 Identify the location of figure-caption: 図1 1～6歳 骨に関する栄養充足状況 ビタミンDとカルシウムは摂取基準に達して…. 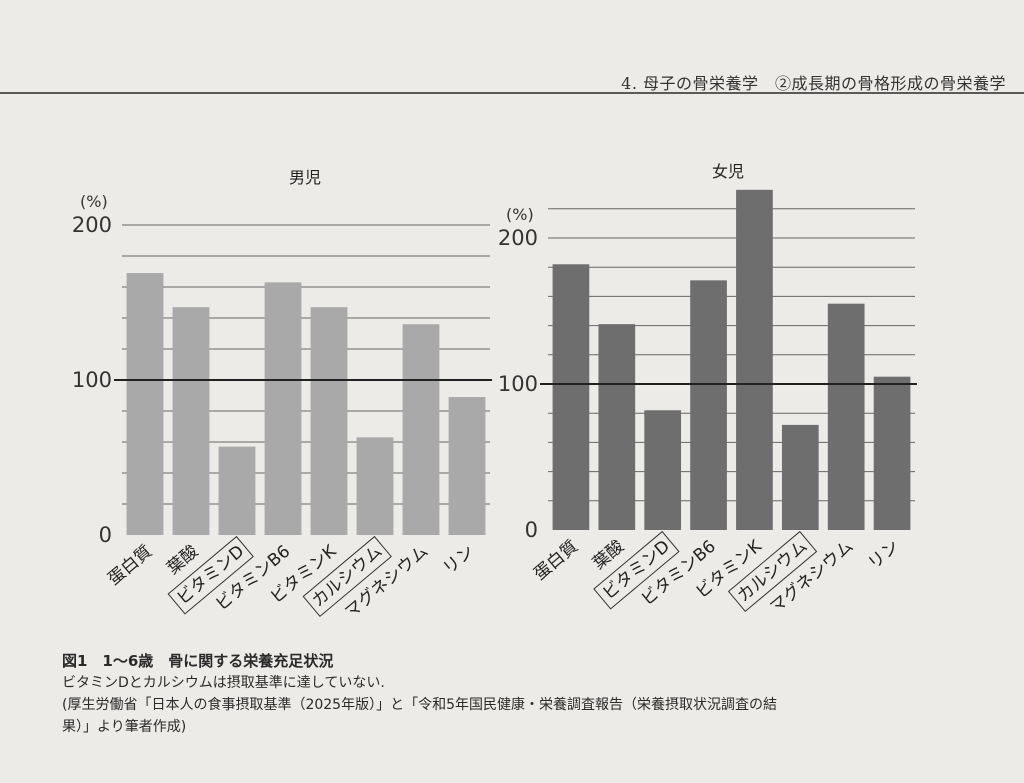
(512, 694).